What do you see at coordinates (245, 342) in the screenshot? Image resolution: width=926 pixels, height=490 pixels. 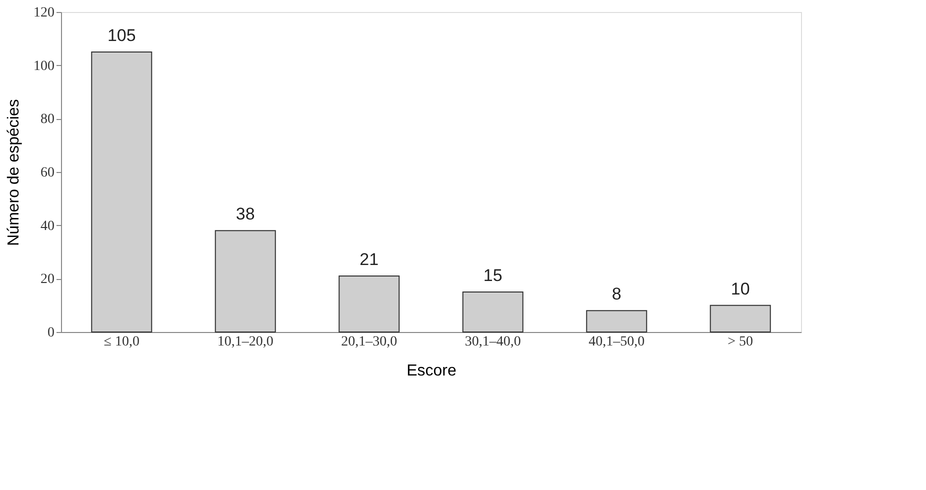 I see `x-tick-label: 10,1–20,0` at bounding box center [245, 342].